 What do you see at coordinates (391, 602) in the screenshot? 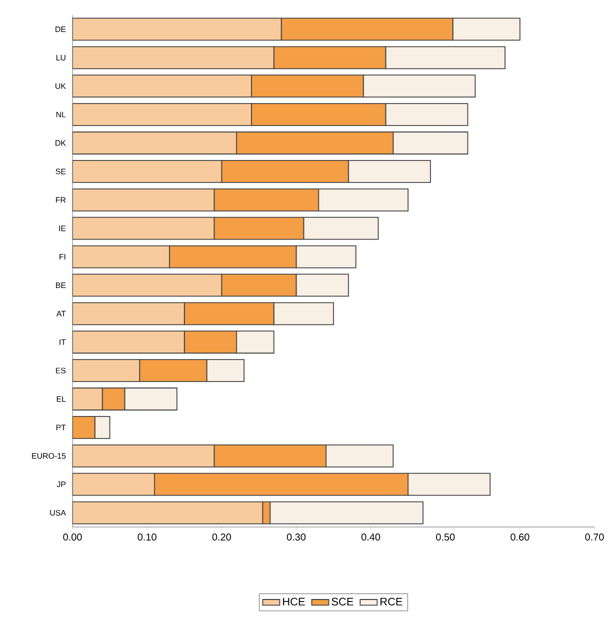
I see `legend-label: RCE` at bounding box center [391, 602].